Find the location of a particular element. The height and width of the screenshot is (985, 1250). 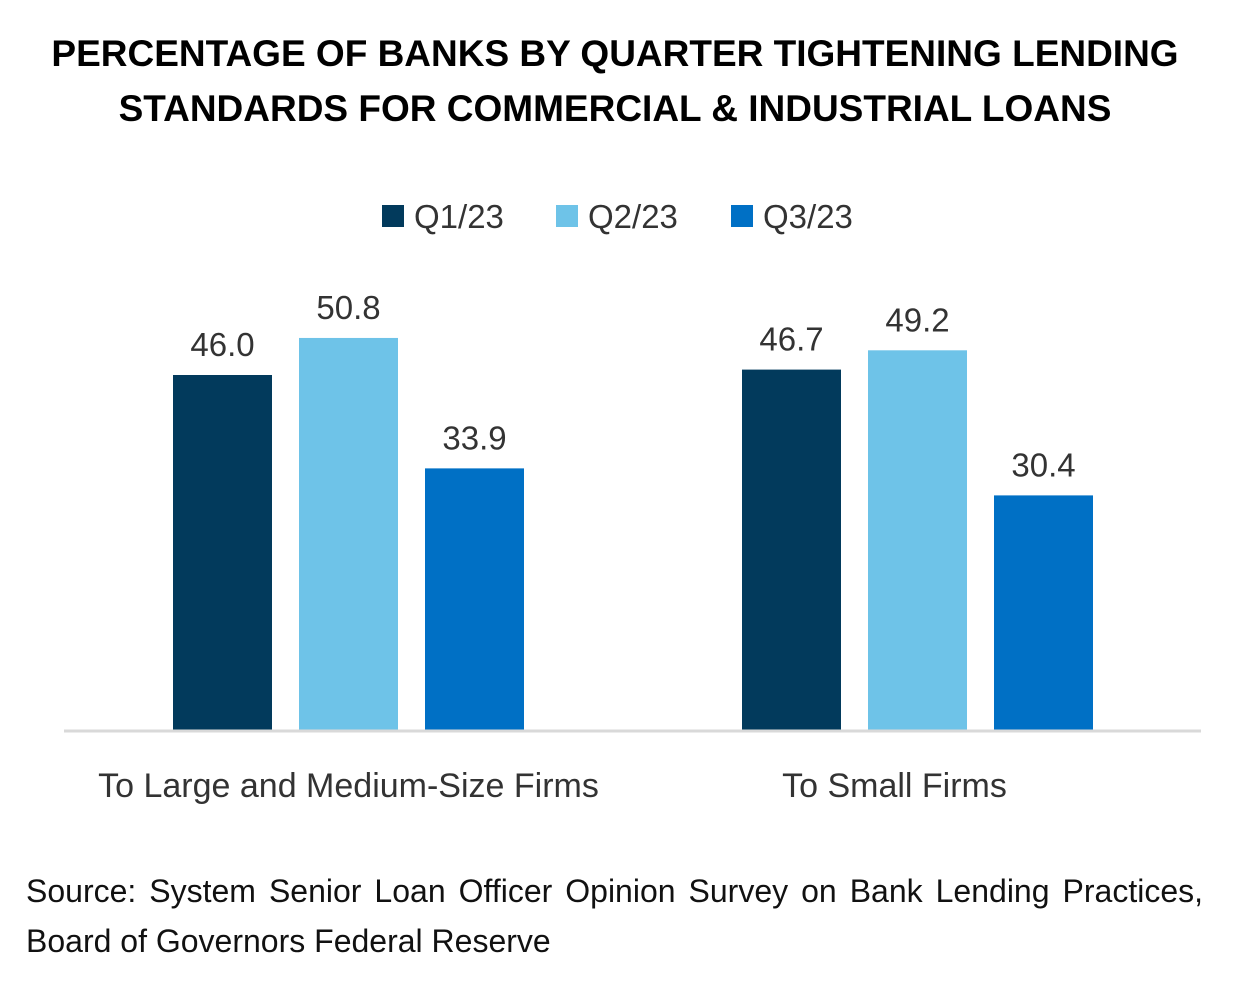

data-label: 46.0 is located at coordinates (222, 344).